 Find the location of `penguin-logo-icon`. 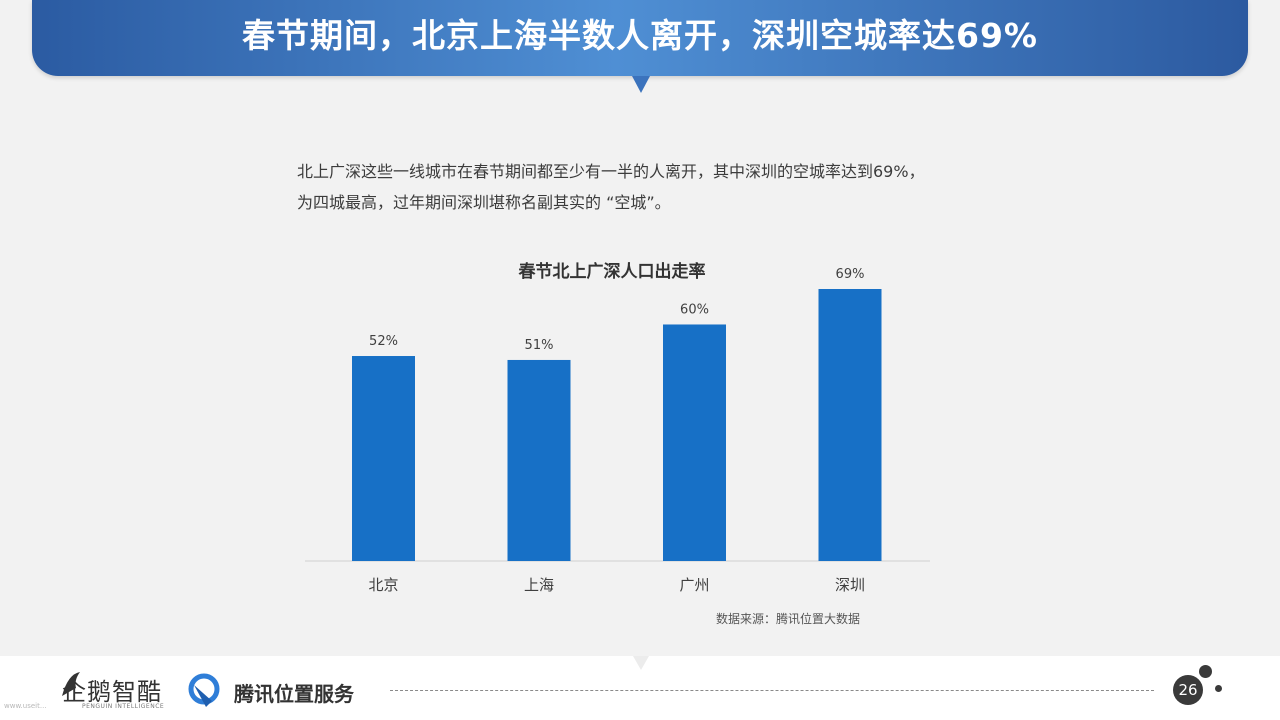

penguin-logo-icon is located at coordinates (71, 684).